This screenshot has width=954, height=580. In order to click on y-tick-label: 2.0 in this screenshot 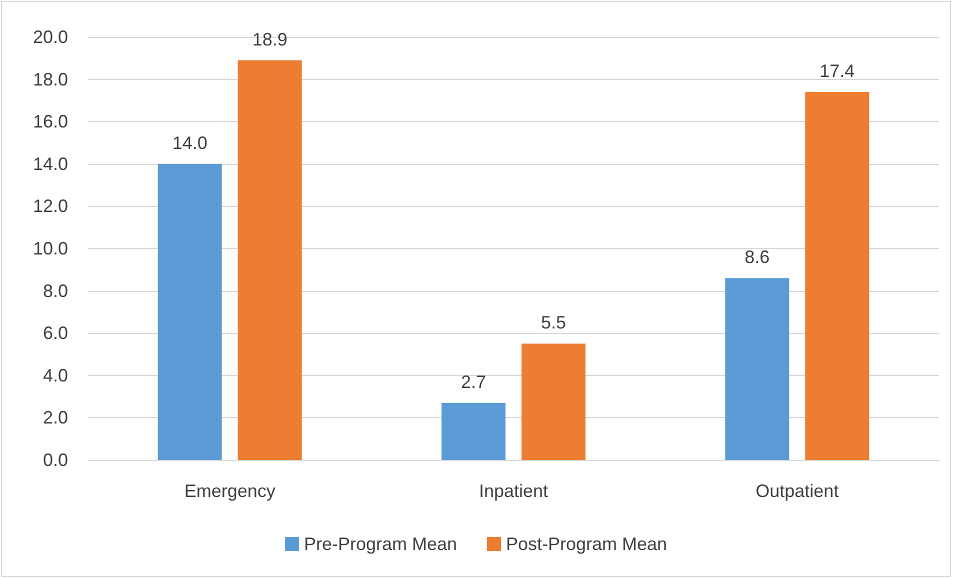, I will do `click(55, 418)`.